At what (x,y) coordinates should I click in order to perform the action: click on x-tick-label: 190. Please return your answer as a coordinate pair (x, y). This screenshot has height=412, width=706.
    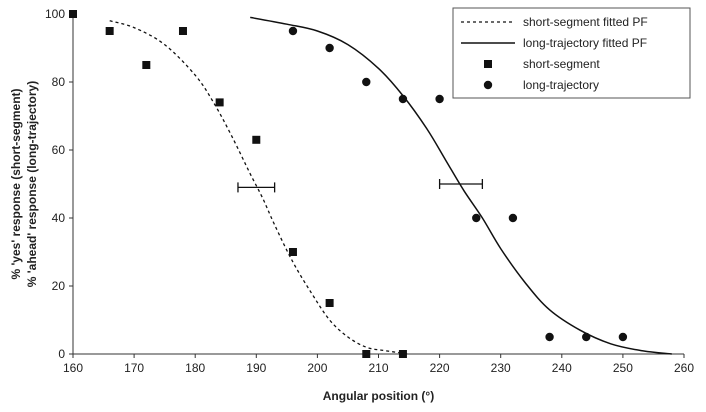
    Looking at the image, I should click on (256, 368).